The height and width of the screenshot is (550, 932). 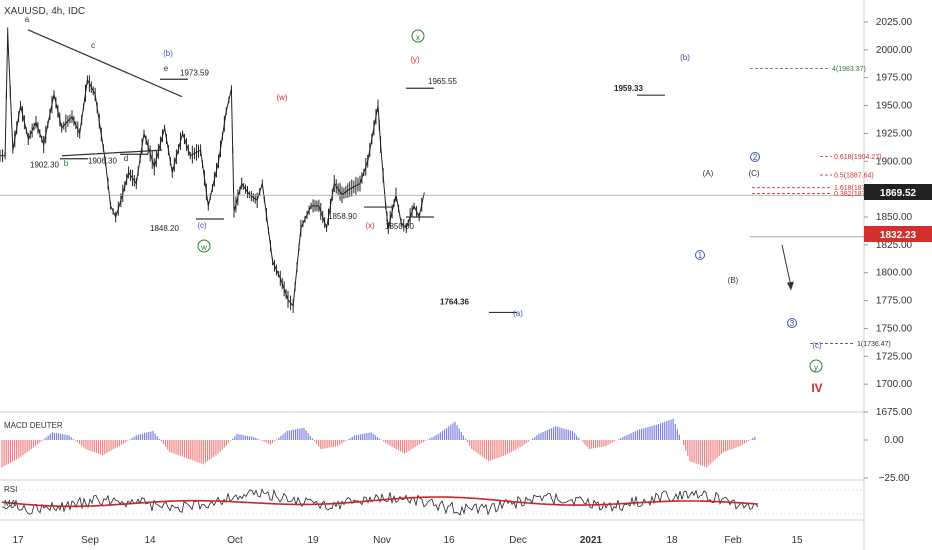 I want to click on wave-label: (A), so click(x=708, y=173).